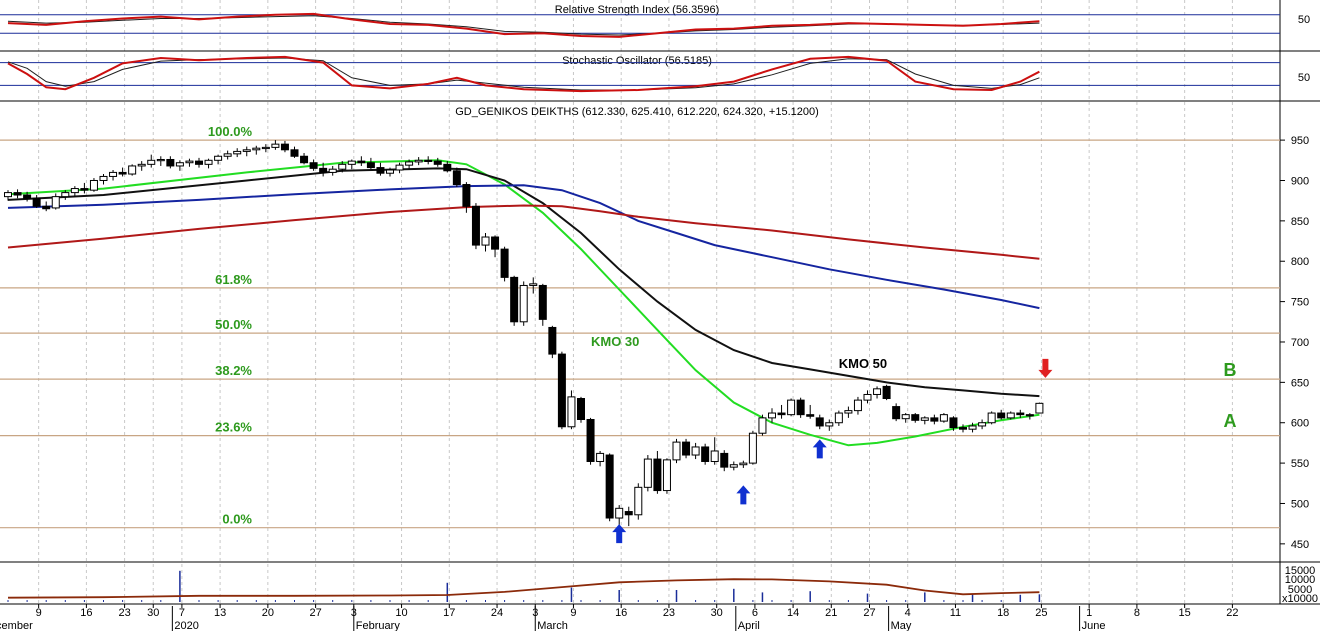 The width and height of the screenshot is (1320, 636). What do you see at coordinates (1300, 580) in the screenshot?
I see `volume-axis-label: 10000` at bounding box center [1300, 580].